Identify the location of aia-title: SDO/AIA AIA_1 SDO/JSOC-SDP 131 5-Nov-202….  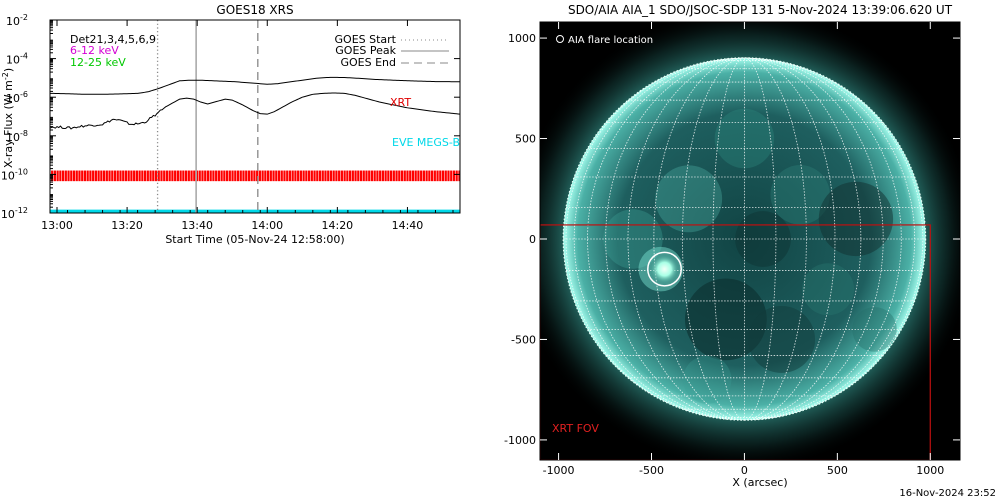
(760, 10).